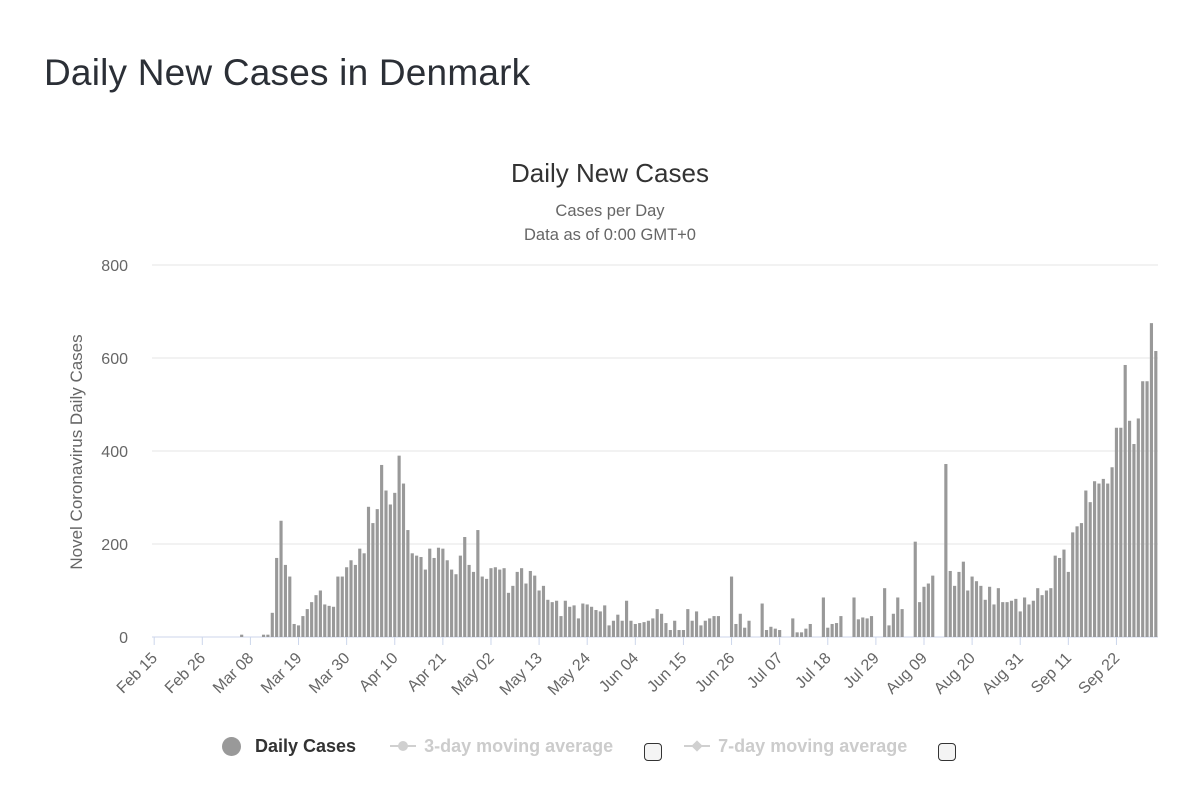  What do you see at coordinates (947, 752) in the screenshot?
I see `7day-checkbox` at bounding box center [947, 752].